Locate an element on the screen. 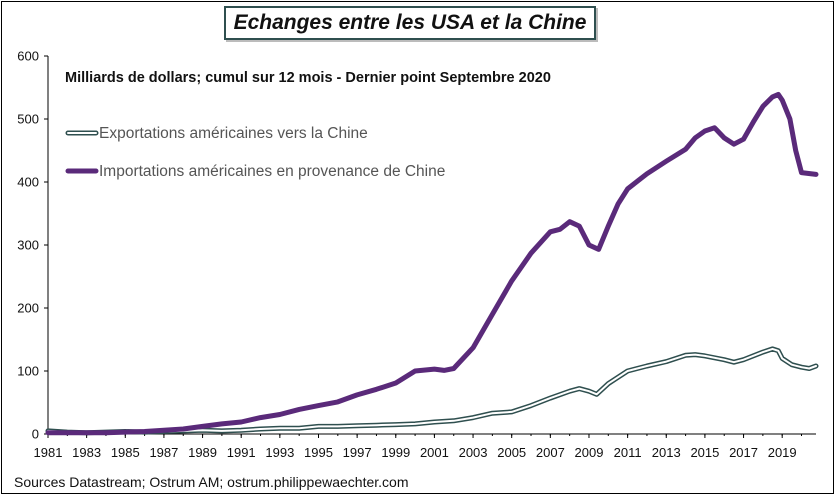  x-tick-label: 1989 is located at coordinates (202, 452).